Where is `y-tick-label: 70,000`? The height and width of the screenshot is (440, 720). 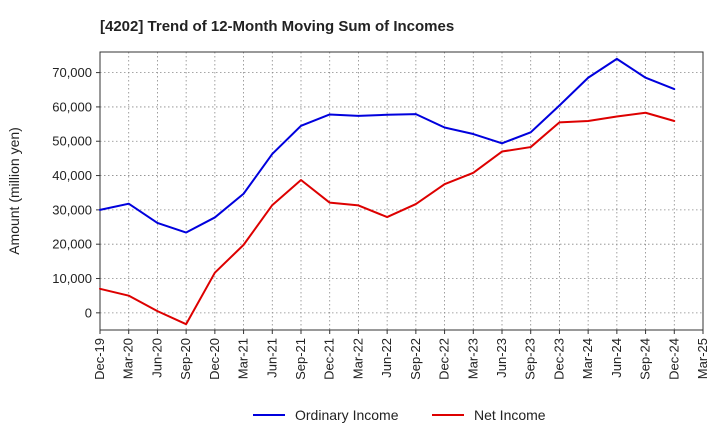 y-tick-label: 70,000 is located at coordinates (72, 72).